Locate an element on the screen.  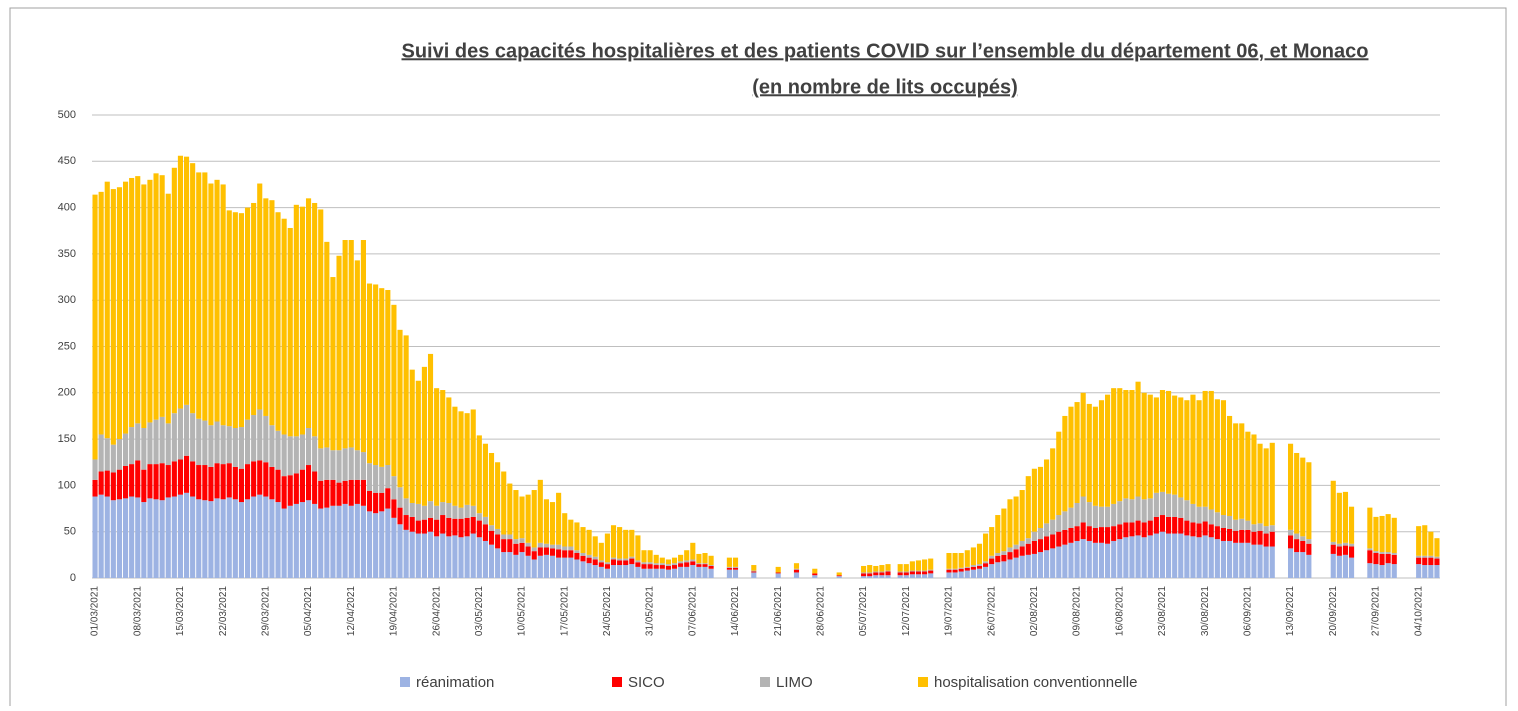
x-tick-label: 30/08/2021 is located at coordinates (1205, 611).